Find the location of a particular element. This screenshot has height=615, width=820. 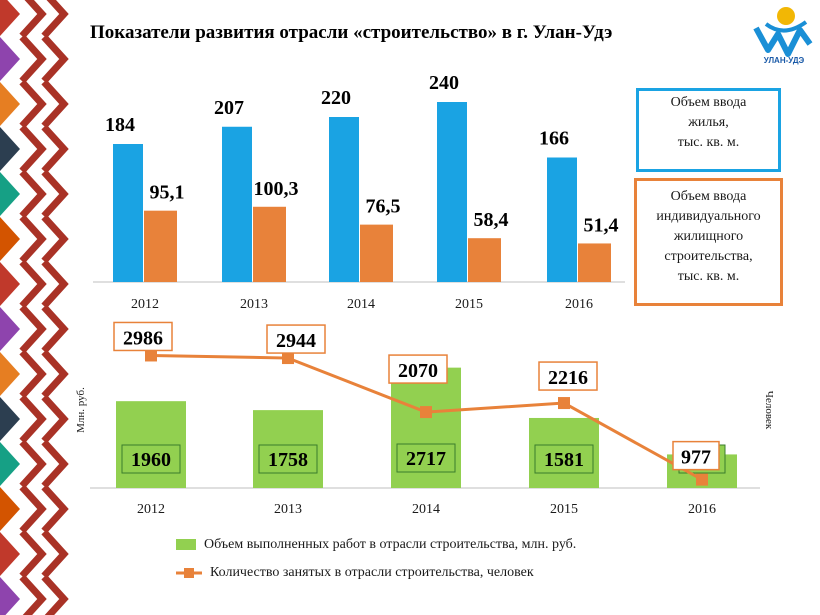

data-label-individual: 76,5 is located at coordinates (383, 207).